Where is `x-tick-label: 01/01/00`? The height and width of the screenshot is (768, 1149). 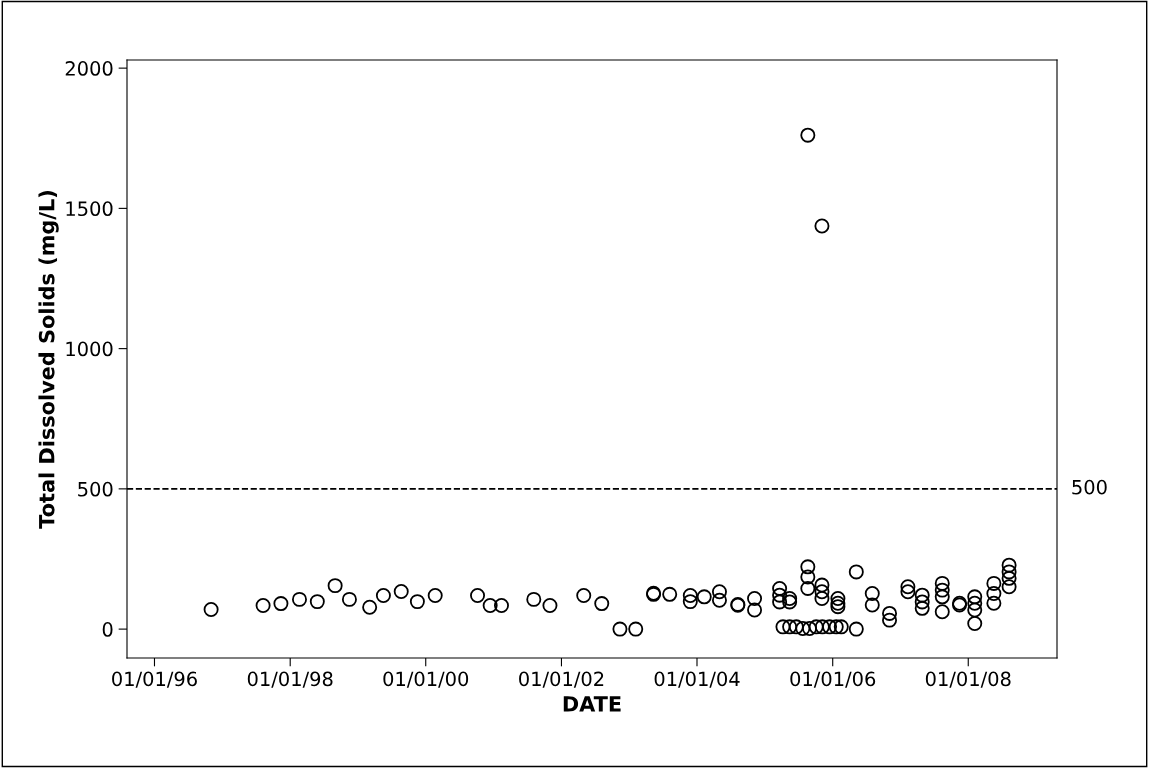 x-tick-label: 01/01/00 is located at coordinates (426, 679).